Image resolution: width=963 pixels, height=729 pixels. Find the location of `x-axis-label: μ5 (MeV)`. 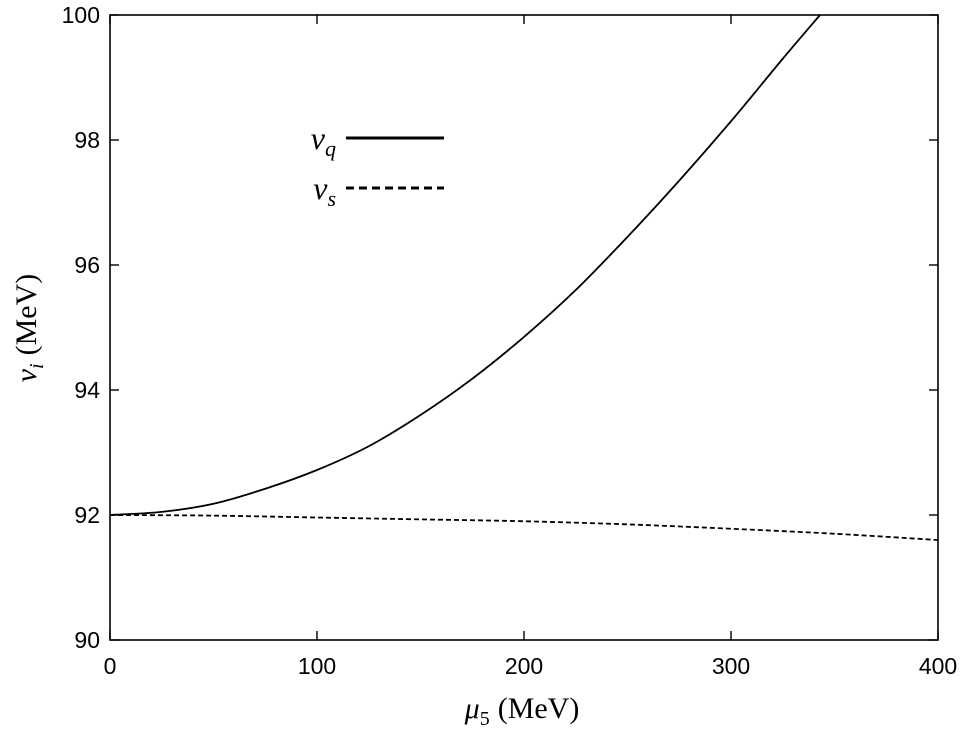

x-axis-label: μ5 (MeV) is located at coordinates (522, 710).